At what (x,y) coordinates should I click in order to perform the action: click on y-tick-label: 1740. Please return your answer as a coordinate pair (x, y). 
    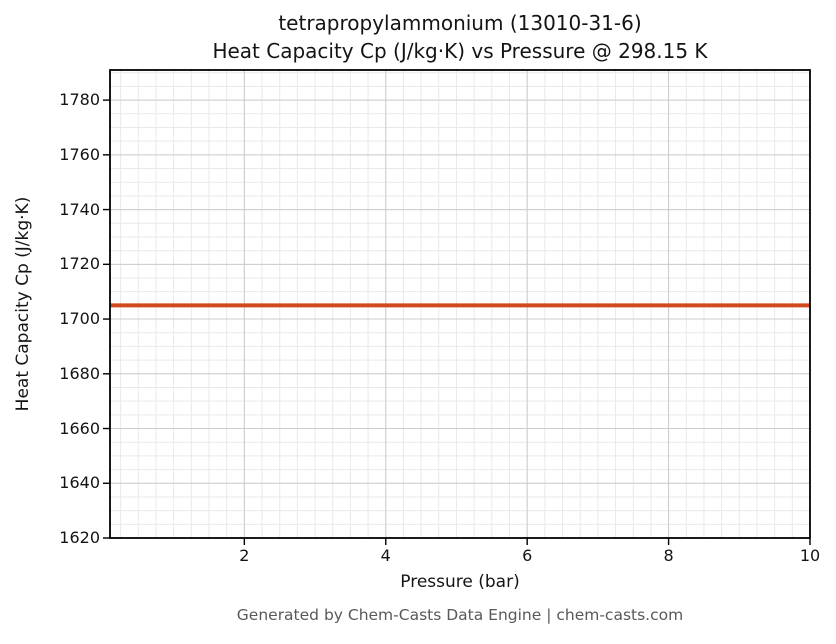
    Looking at the image, I should click on (79, 209).